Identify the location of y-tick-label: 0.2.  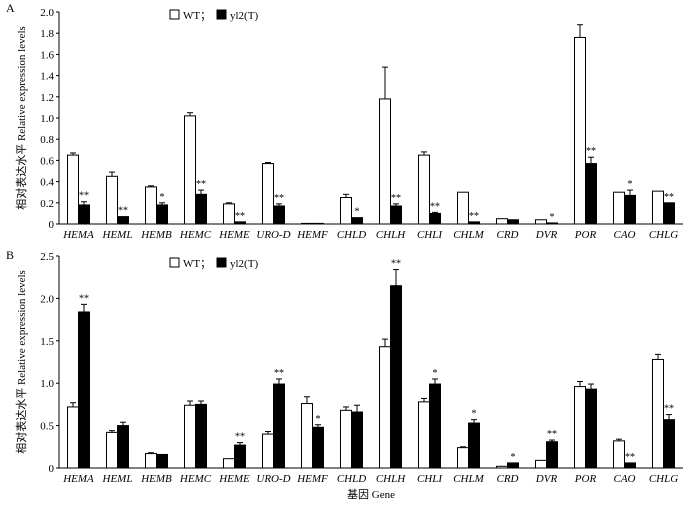
(47, 204).